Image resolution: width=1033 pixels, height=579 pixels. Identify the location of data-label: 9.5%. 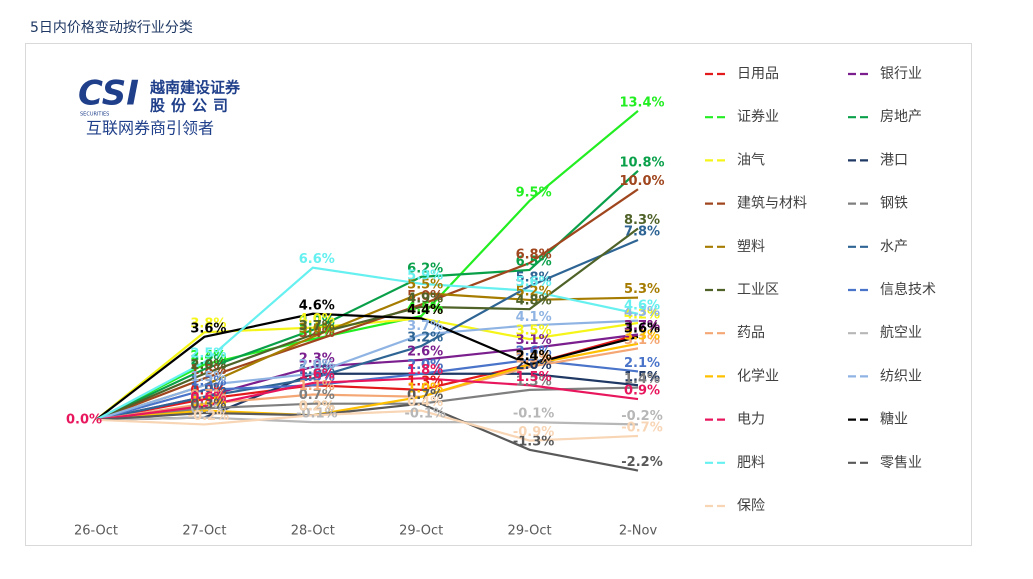
(534, 192).